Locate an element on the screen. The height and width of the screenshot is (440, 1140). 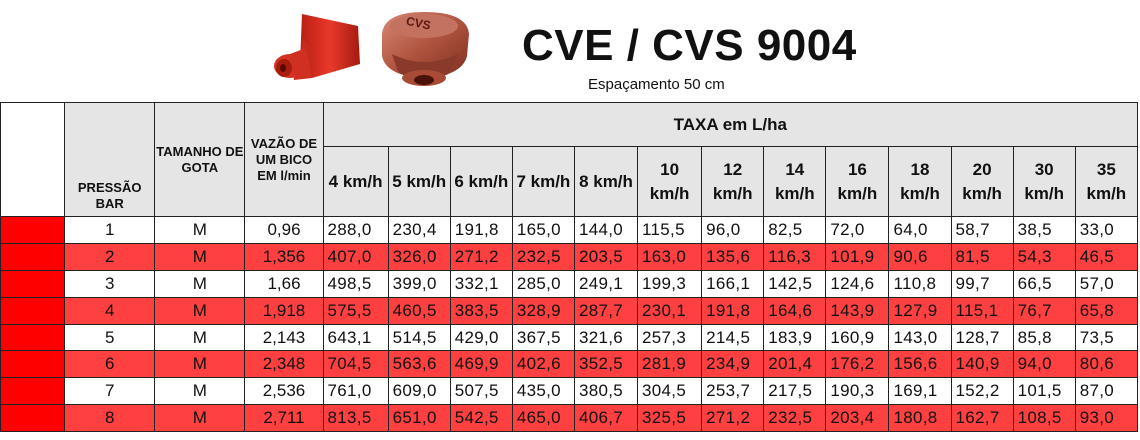
taxa-cell: 58,7 is located at coordinates (982, 230).